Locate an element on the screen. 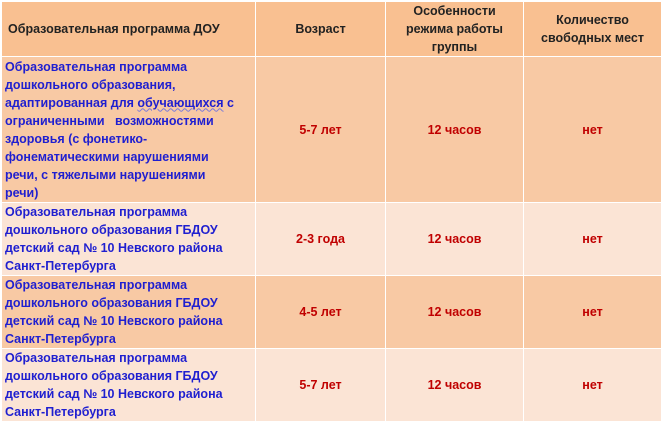 Image resolution: width=664 pixels, height=423 pixels. program-line: ограниченными возможностями is located at coordinates (109, 120).